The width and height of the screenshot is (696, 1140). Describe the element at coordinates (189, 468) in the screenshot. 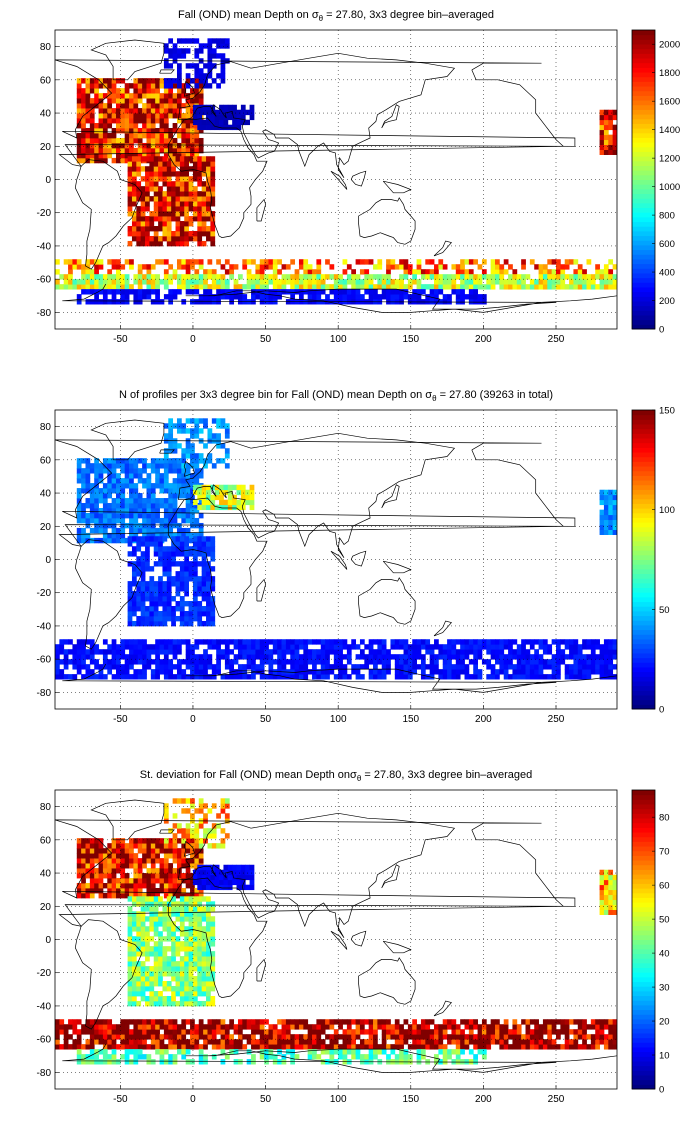

I see `coastline` at that location.